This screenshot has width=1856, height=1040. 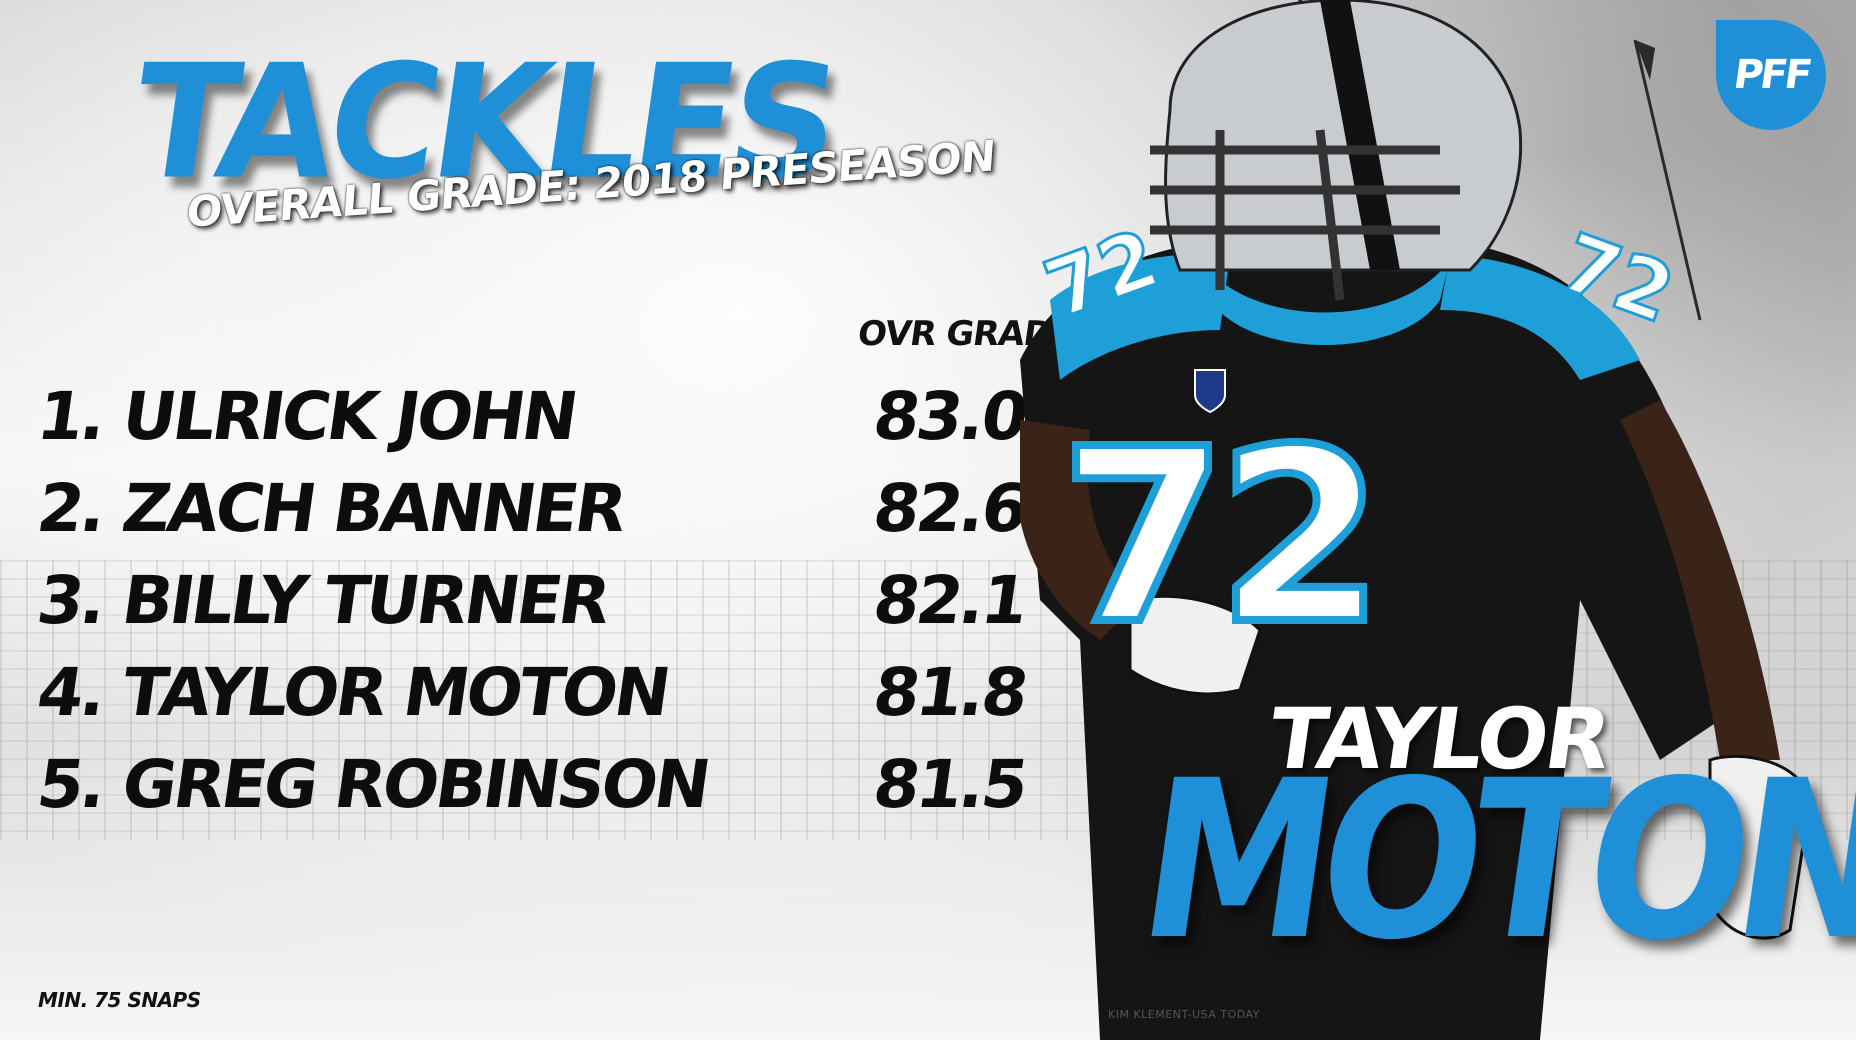 I want to click on footnote: MIN. 75 SNAPS, so click(x=119, y=1000).